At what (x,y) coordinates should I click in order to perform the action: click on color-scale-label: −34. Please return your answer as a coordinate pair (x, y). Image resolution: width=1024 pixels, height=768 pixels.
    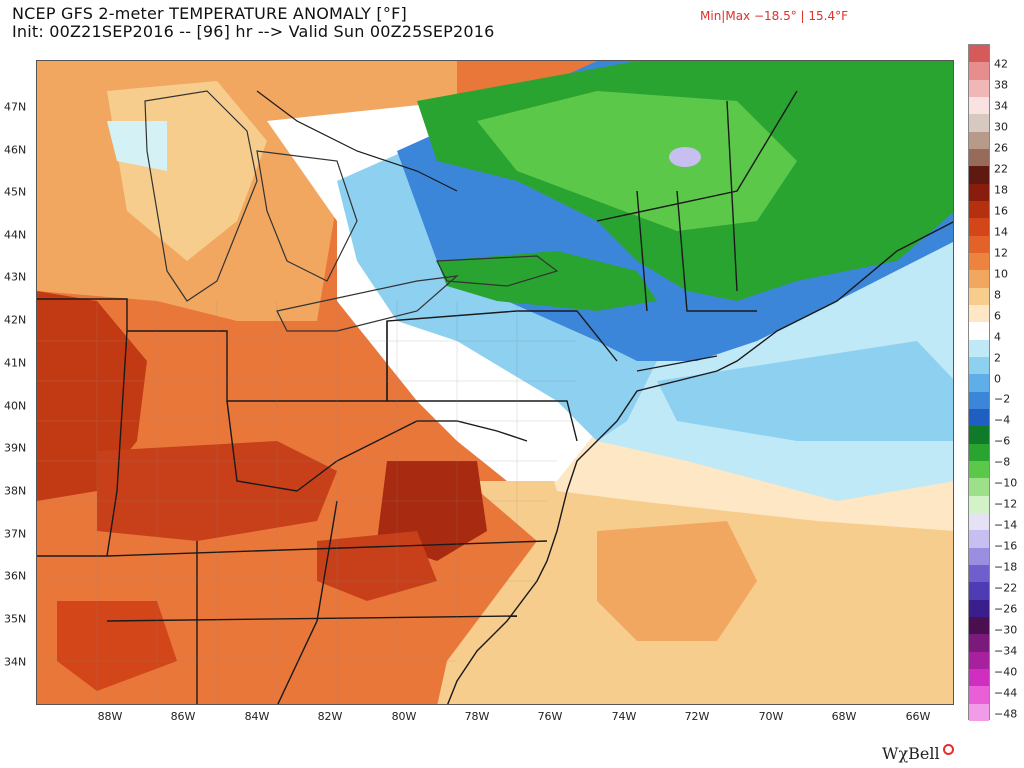
    Looking at the image, I should click on (1006, 651).